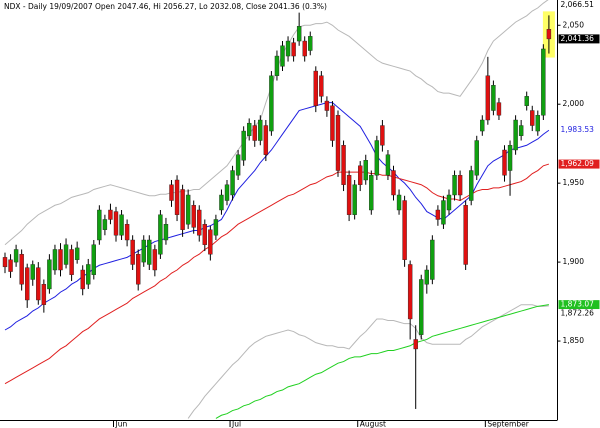 The height and width of the screenshot is (428, 600). Describe the element at coordinates (236, 424) in the screenshot. I see `x-tick-label: Jul` at that location.